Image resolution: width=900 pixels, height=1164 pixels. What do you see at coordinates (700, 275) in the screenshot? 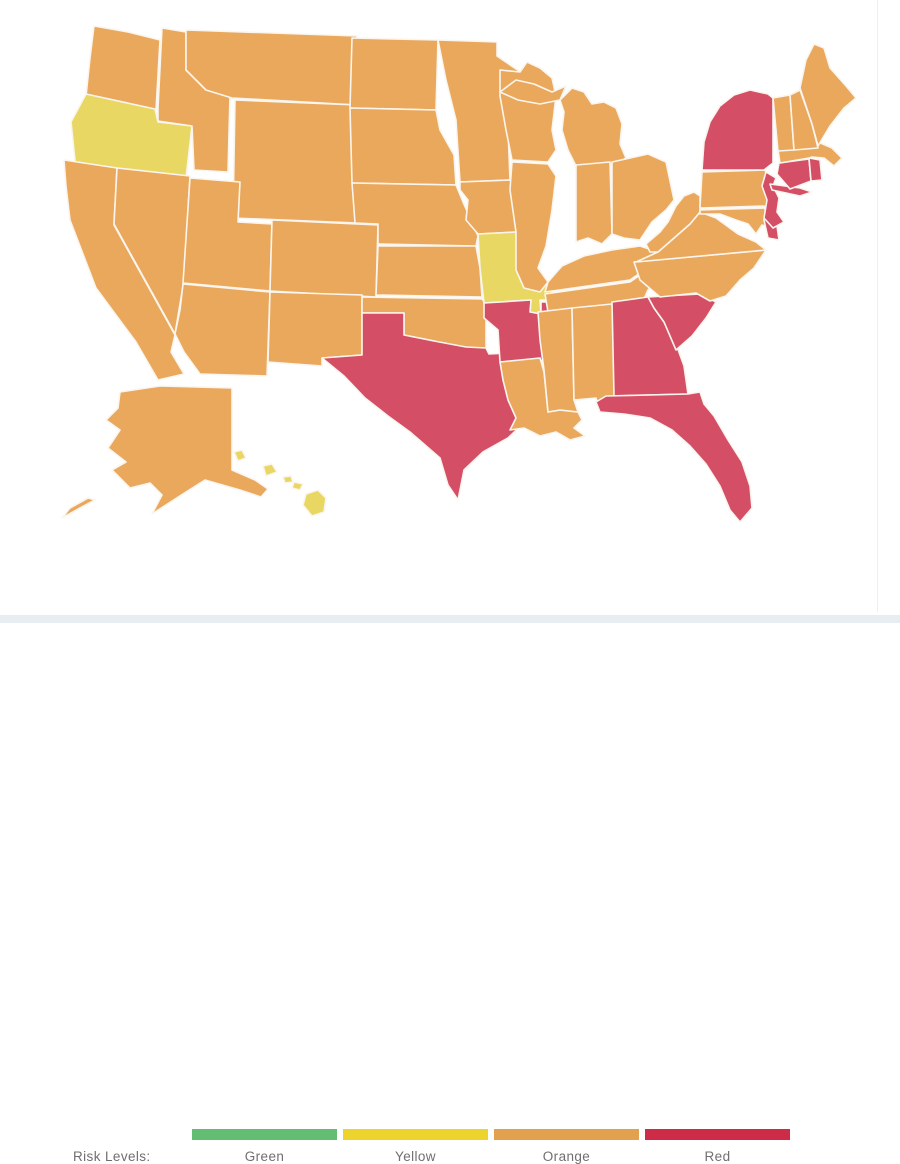
I see `state-nc` at bounding box center [700, 275].